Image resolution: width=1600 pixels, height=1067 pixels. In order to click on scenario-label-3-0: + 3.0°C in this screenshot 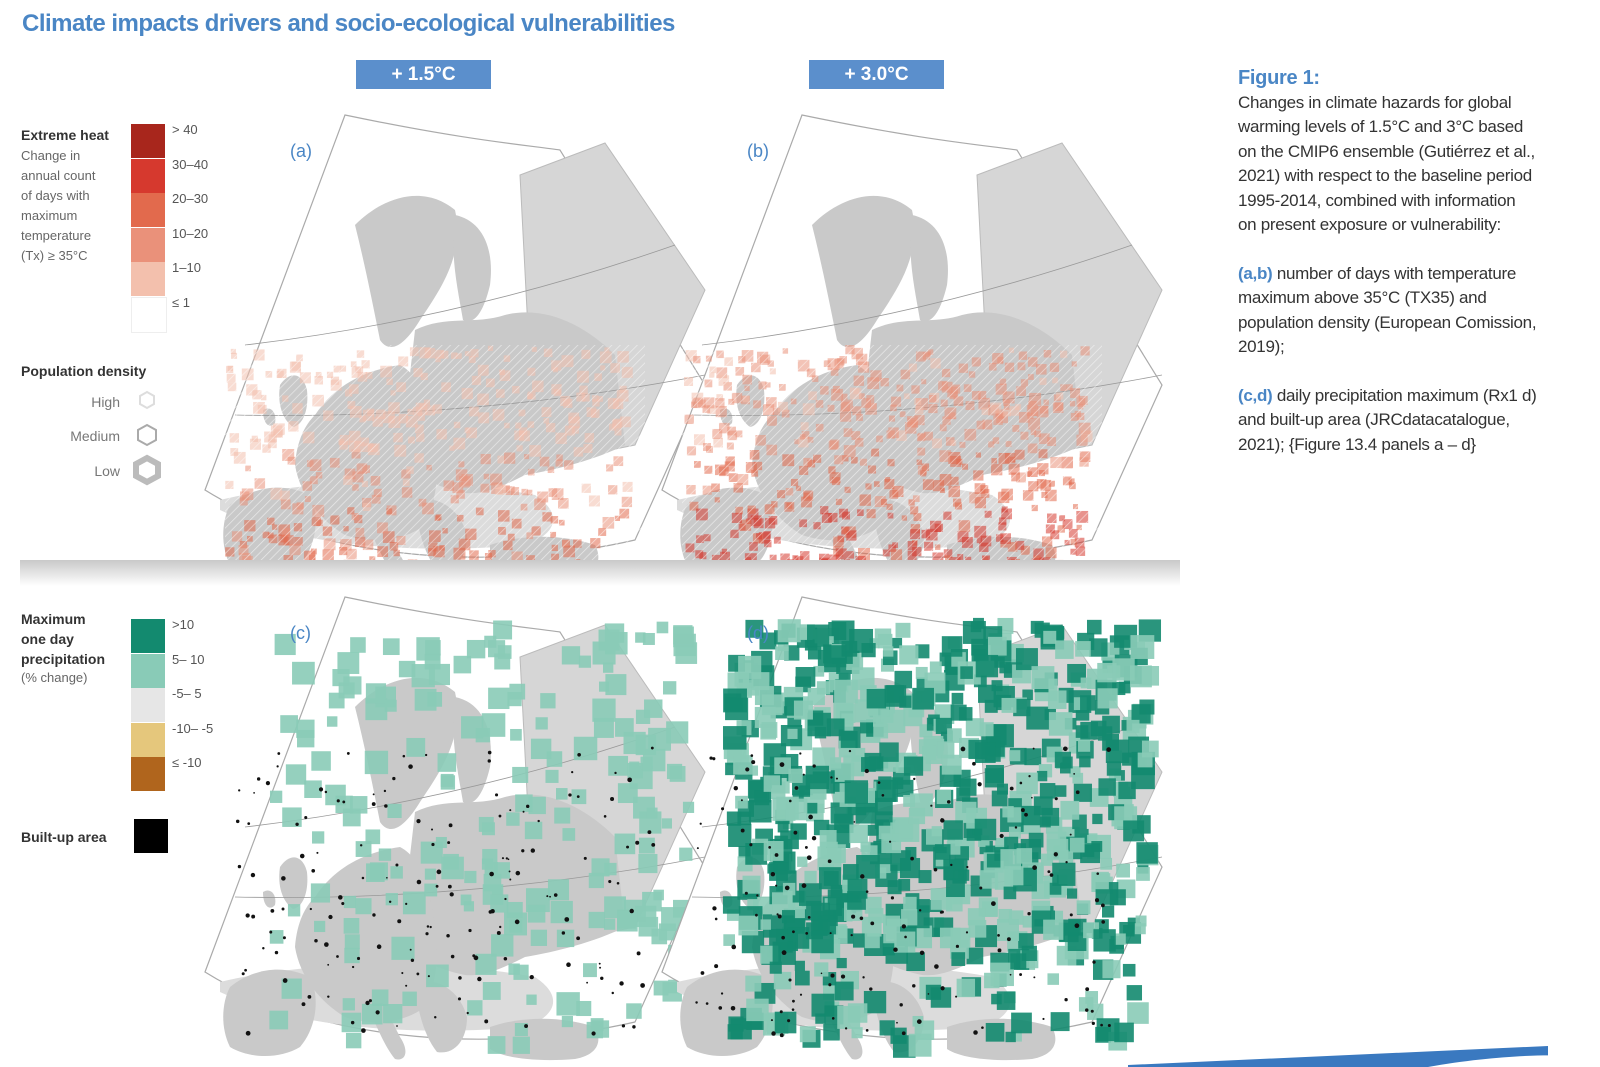, I will do `click(876, 74)`.